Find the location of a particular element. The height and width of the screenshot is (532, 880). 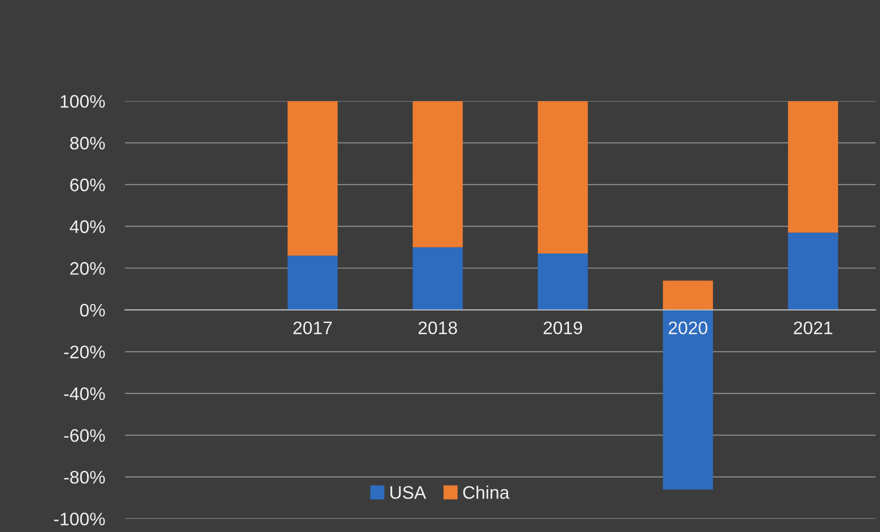

y-tick-label: 20% is located at coordinates (87, 268).